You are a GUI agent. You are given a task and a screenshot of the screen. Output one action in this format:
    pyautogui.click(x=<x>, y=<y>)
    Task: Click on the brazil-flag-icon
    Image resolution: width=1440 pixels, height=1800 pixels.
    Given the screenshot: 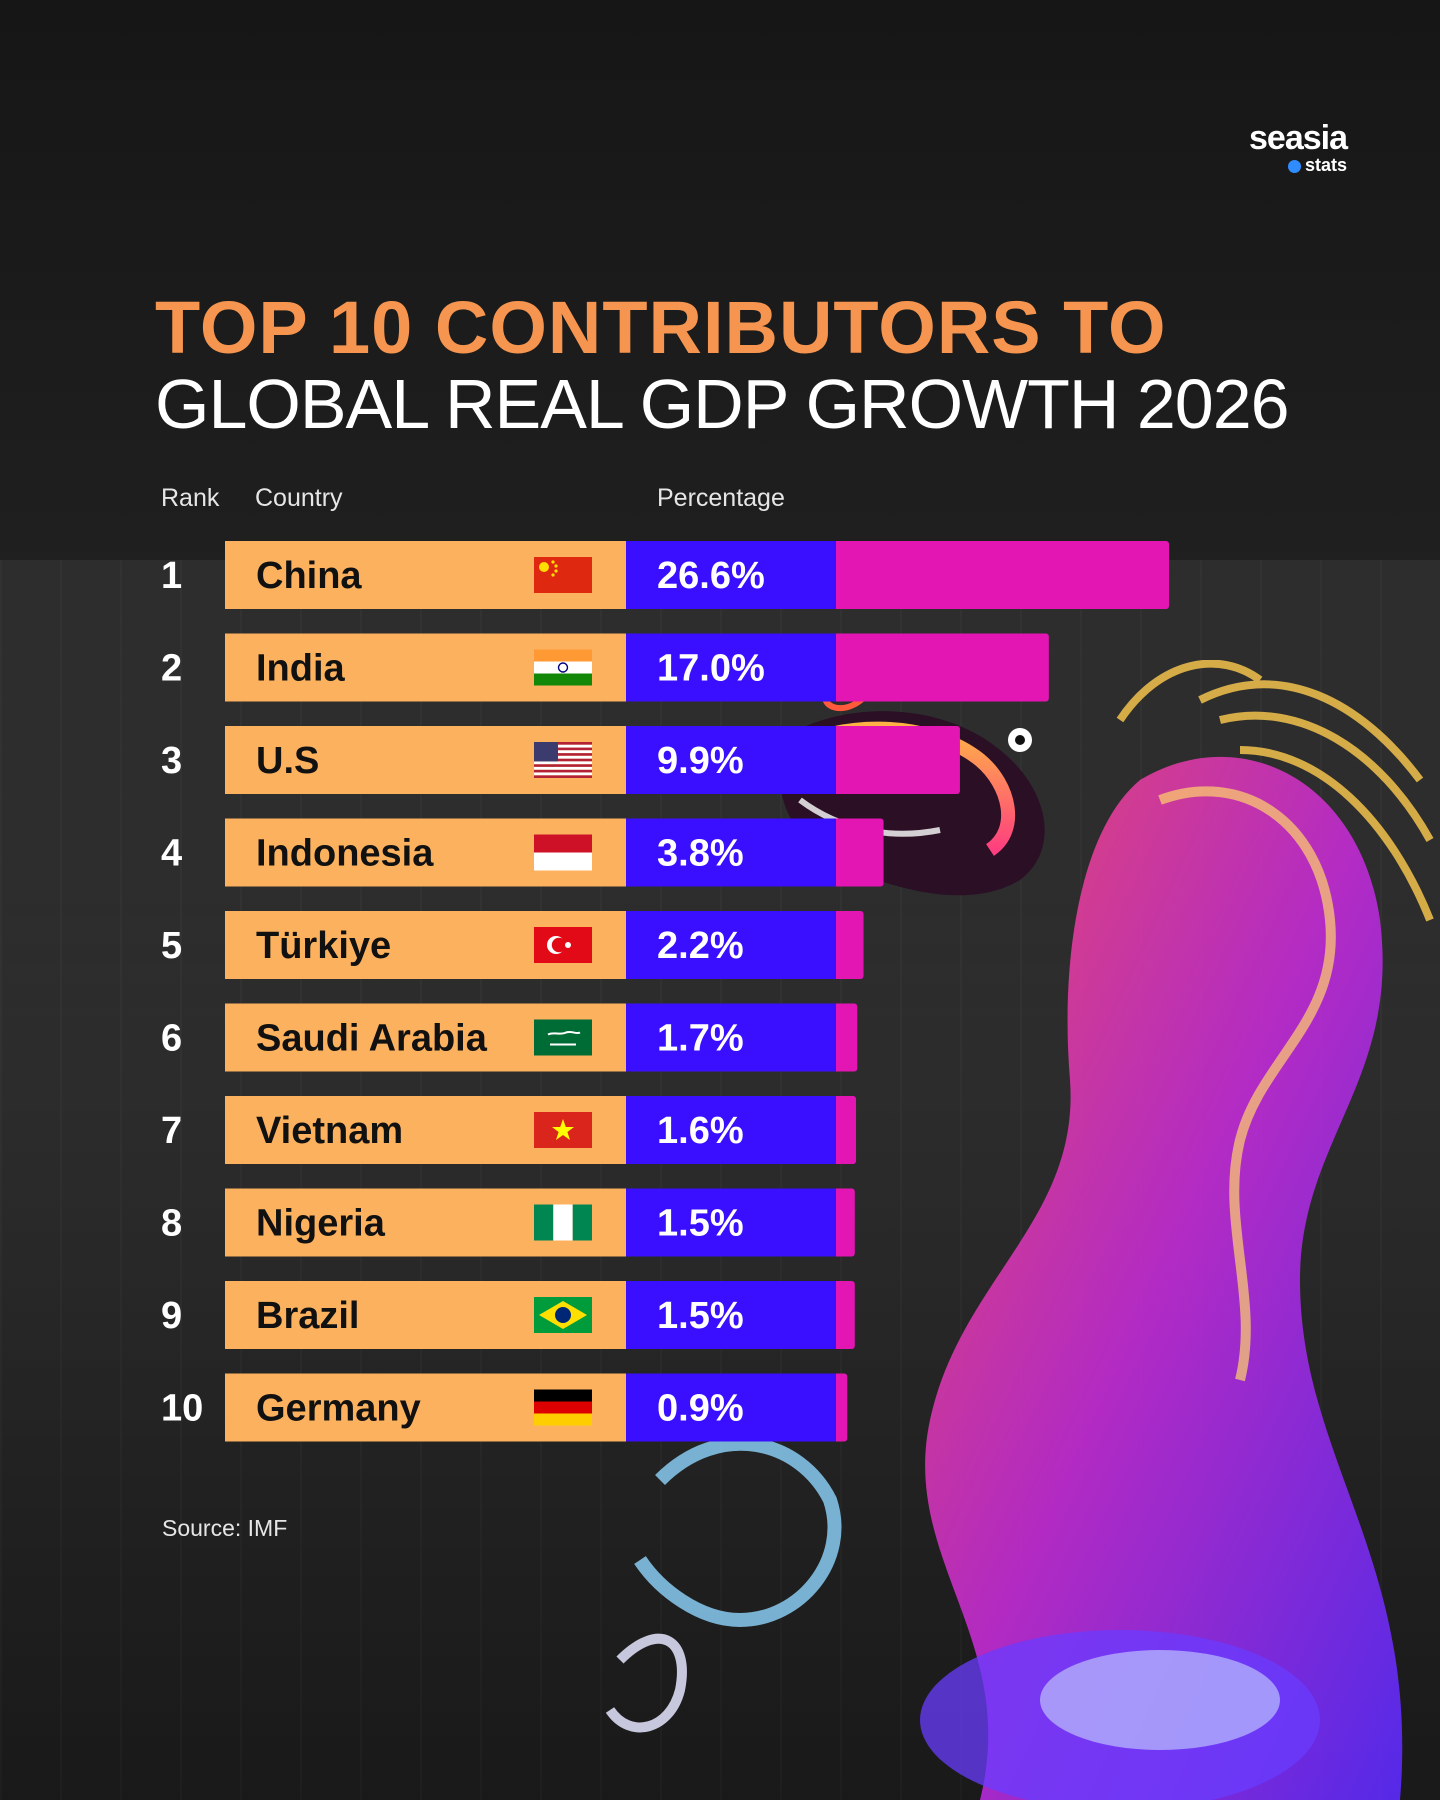 What is the action you would take?
    pyautogui.click(x=563, y=1315)
    